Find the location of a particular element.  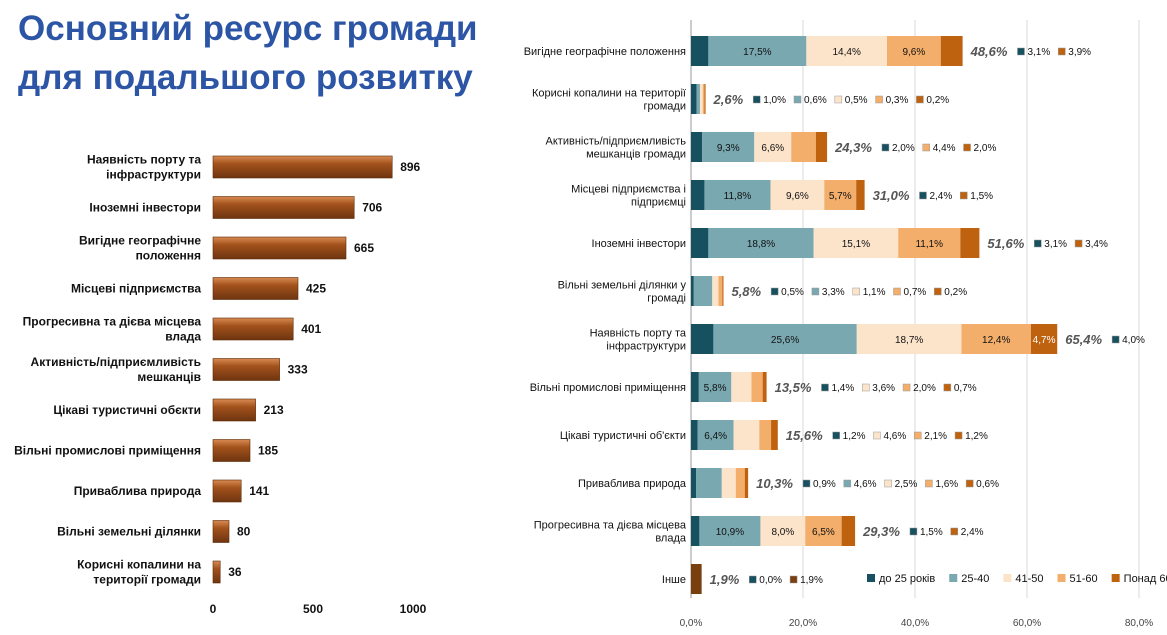

data-label: 665 is located at coordinates (364, 248).